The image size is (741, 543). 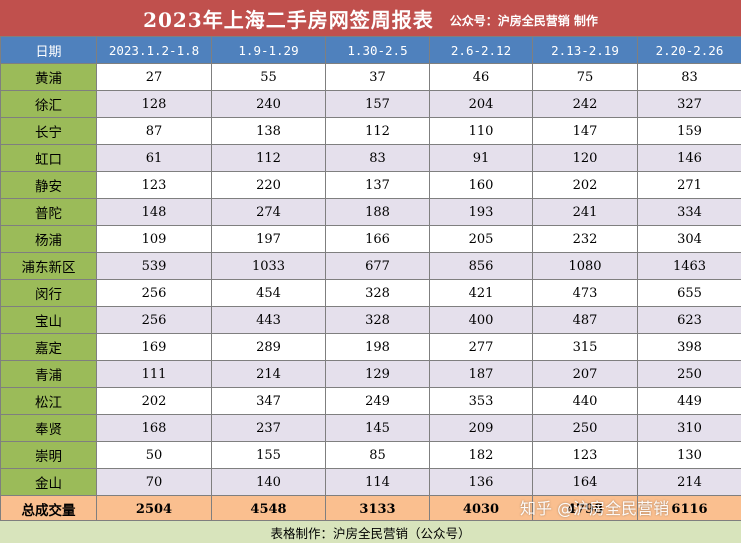 What do you see at coordinates (481, 482) in the screenshot?
I see `value-cell: 136` at bounding box center [481, 482].